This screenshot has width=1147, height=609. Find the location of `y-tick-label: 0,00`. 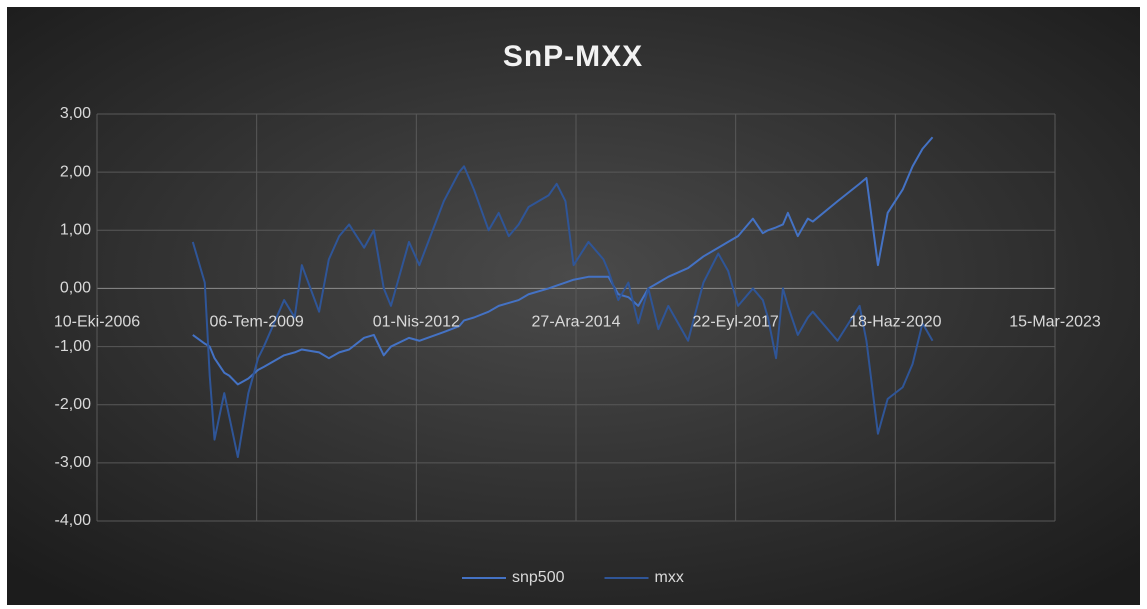

y-tick-label: 0,00 is located at coordinates (75, 288).